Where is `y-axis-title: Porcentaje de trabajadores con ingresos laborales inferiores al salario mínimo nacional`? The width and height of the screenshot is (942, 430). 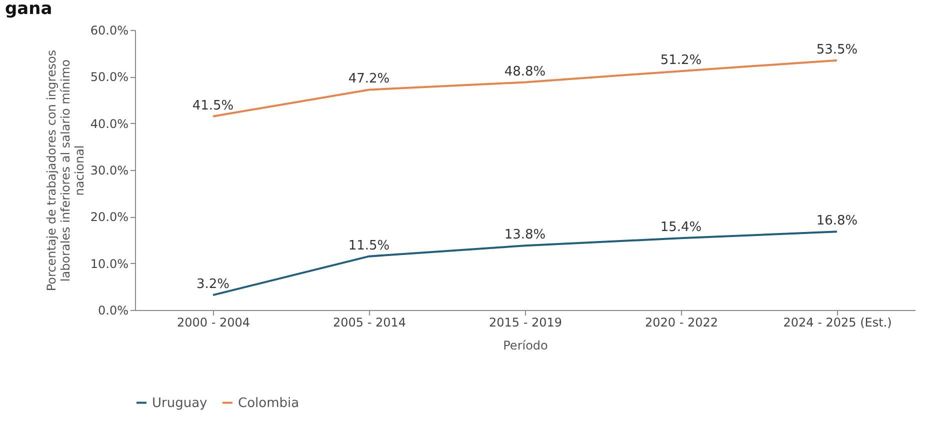
y-axis-title: Porcentaje de trabajadores con ingresos laborales inferiores al salario mínimo nacional is located at coordinates (65, 171).